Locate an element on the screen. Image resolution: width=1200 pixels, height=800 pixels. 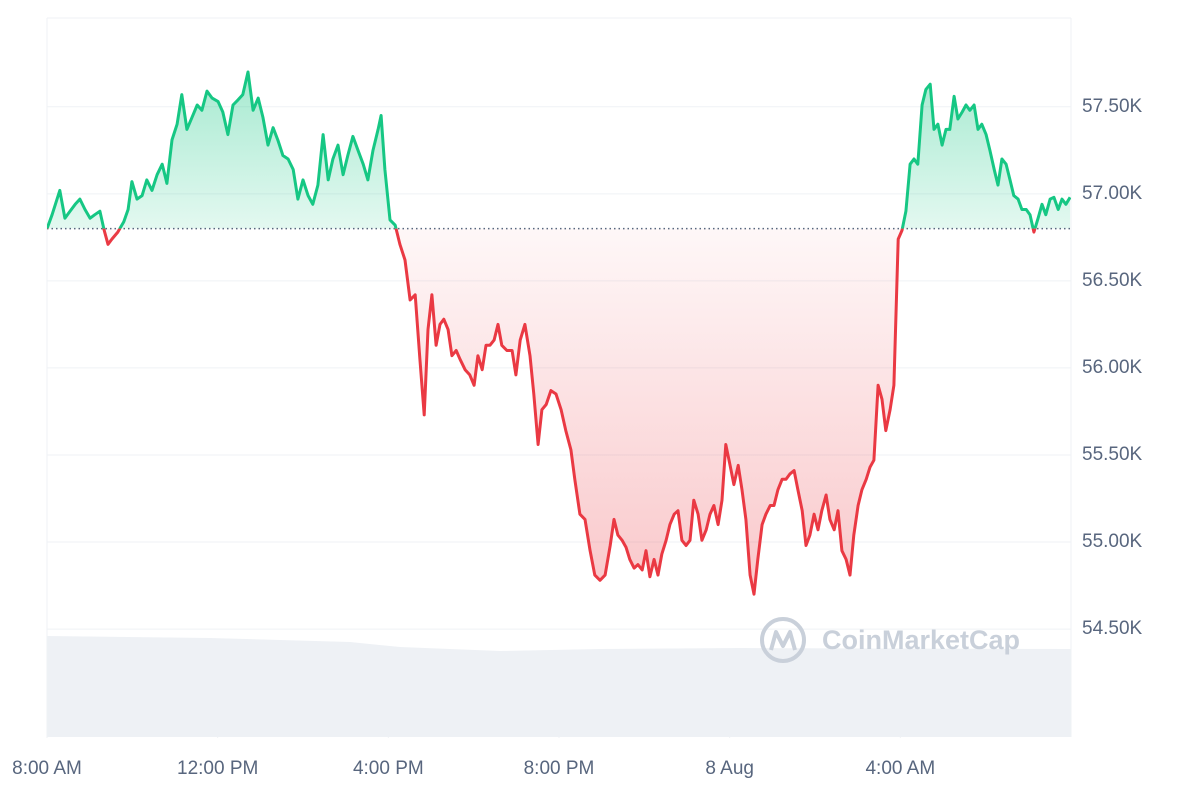
y-tick-label: 57.50K is located at coordinates (1112, 106).